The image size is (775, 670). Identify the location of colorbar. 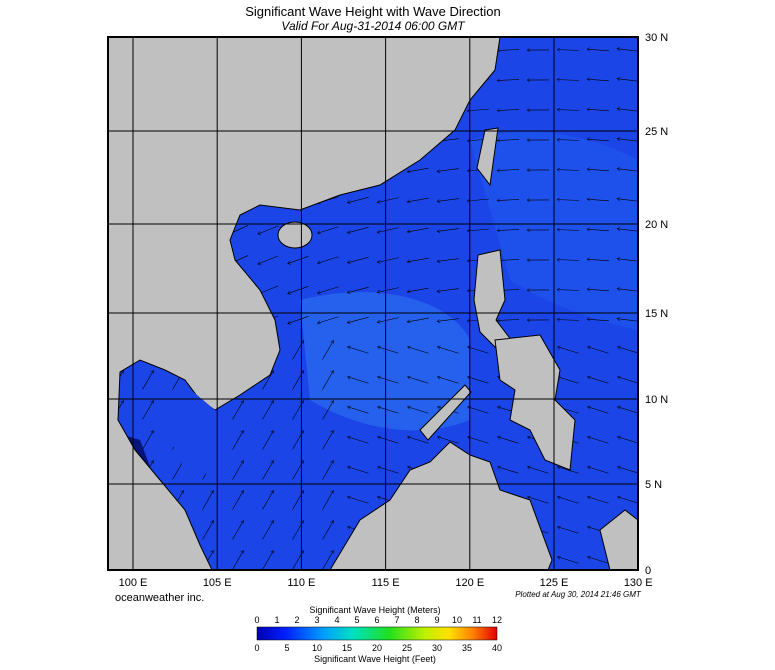
(377, 633).